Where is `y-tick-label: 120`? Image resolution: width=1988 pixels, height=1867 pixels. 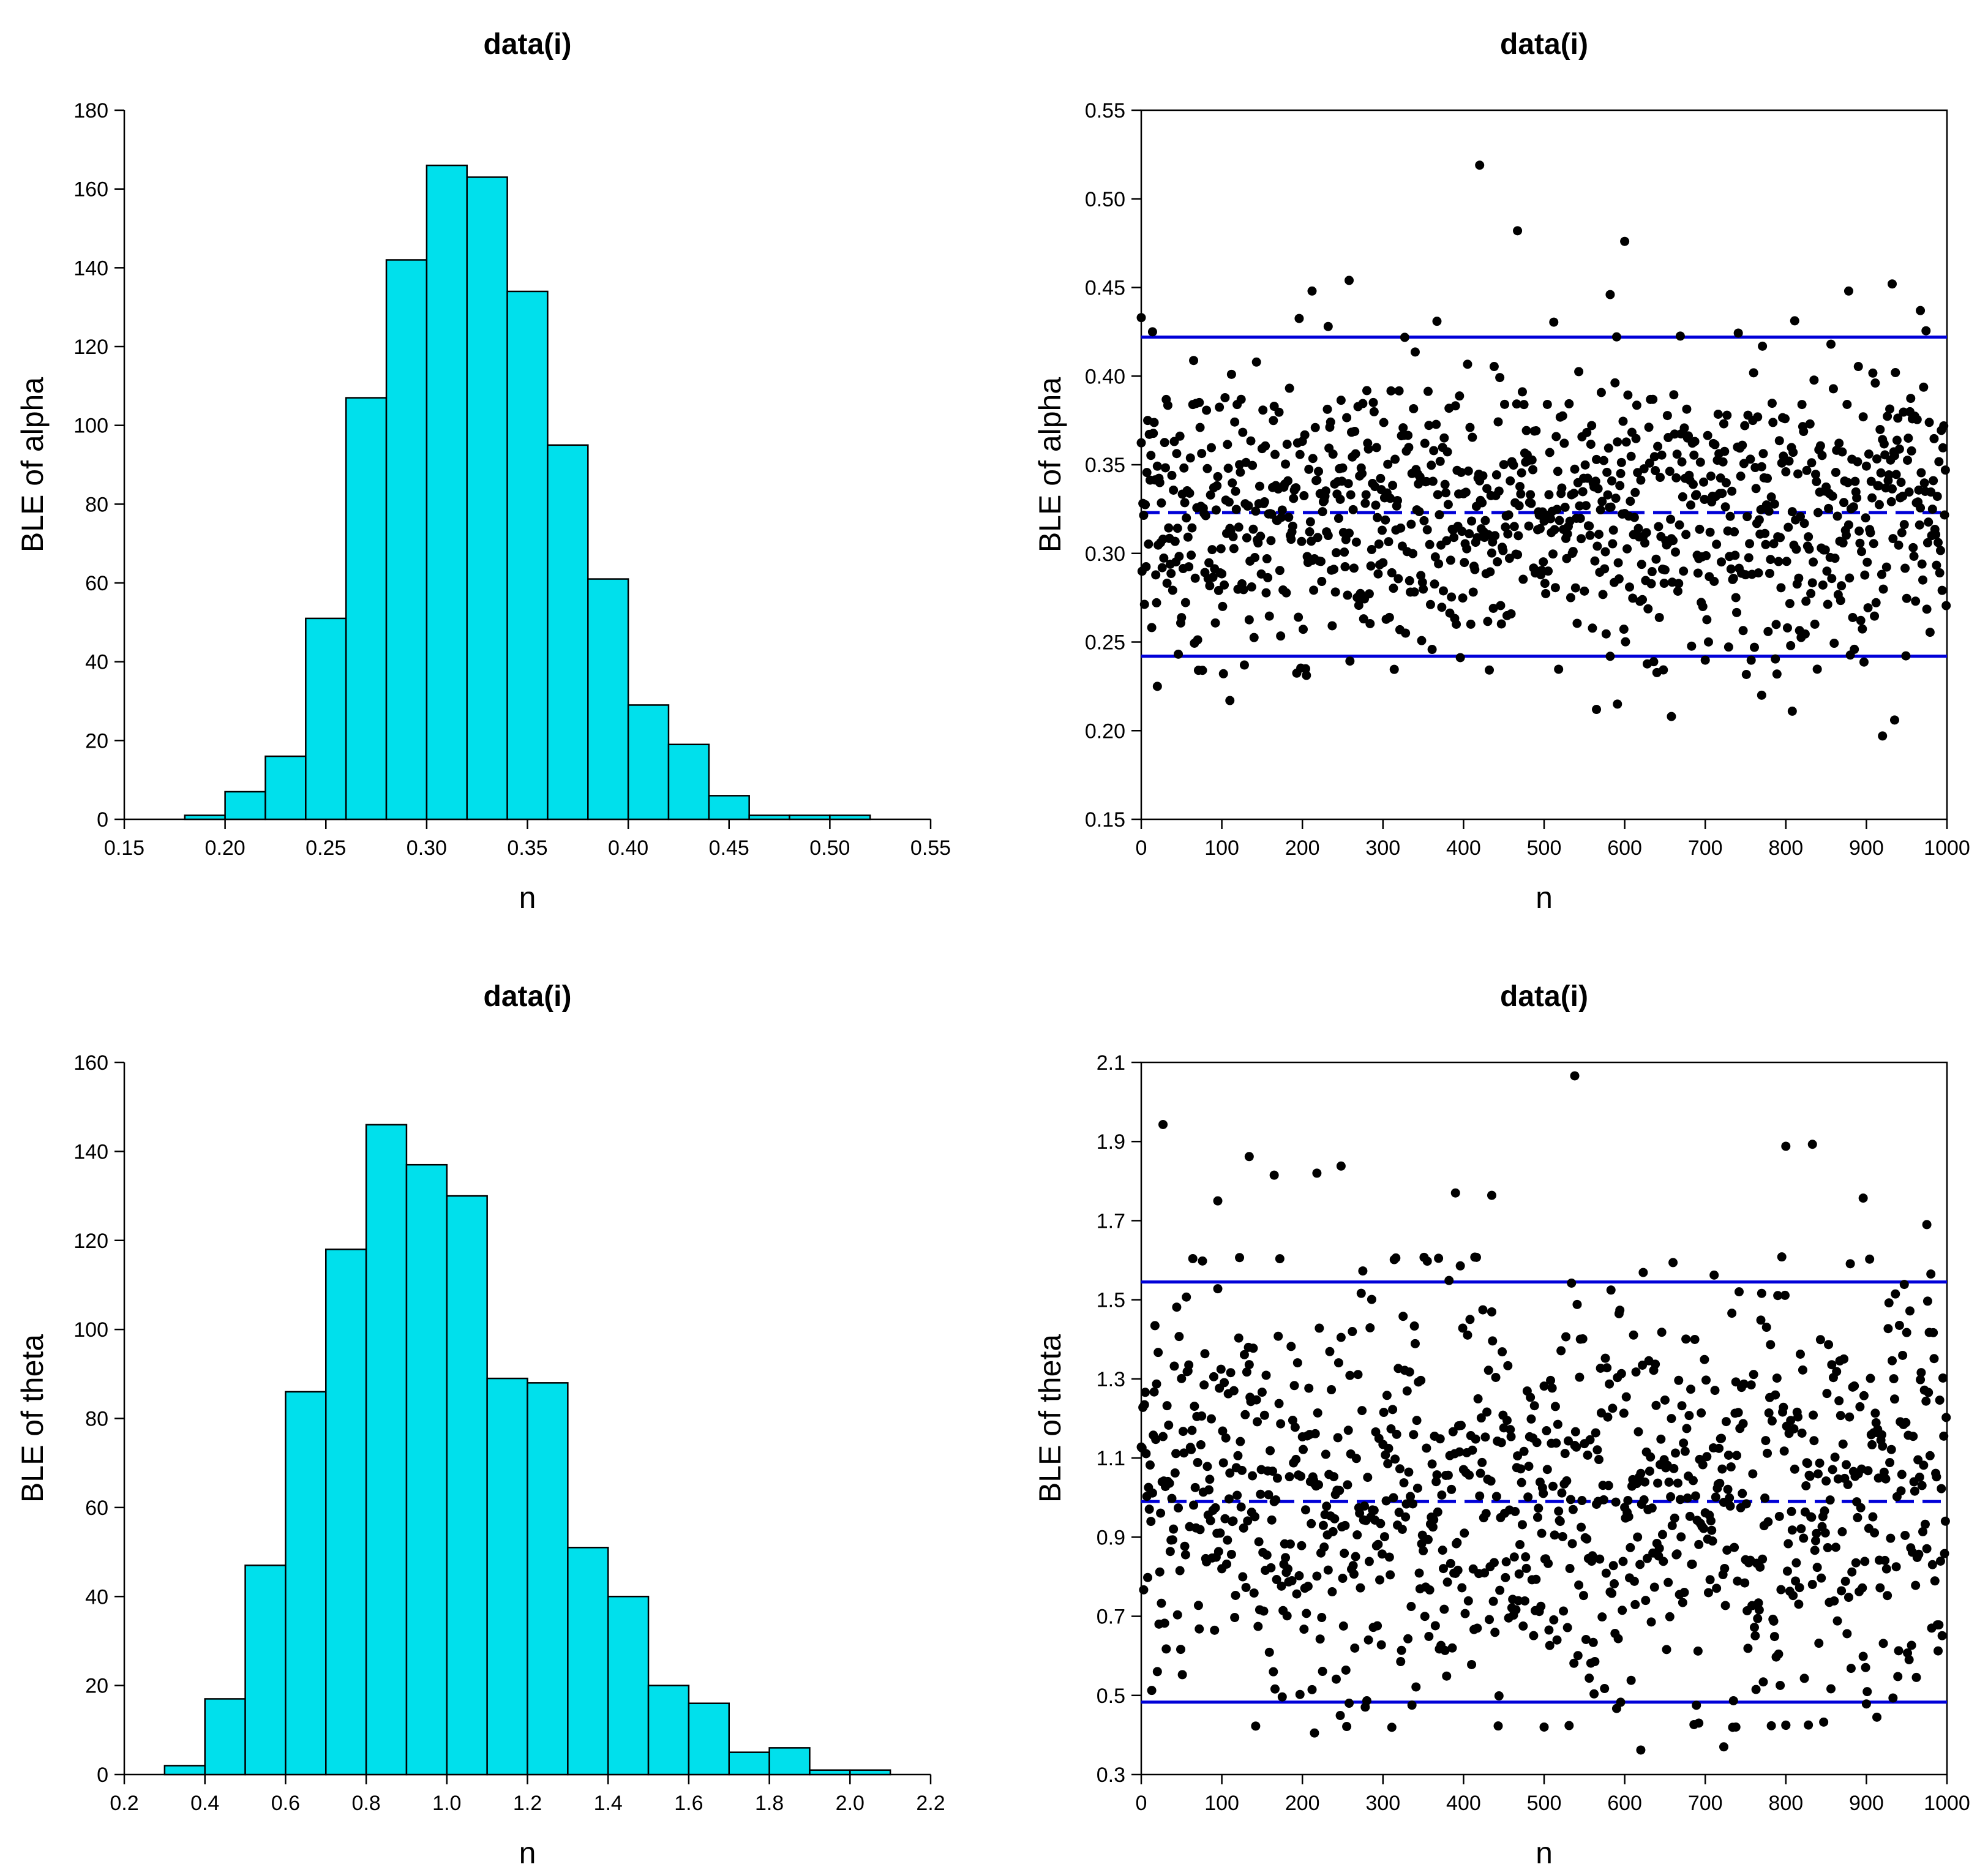 y-tick-label: 120 is located at coordinates (90, 1241).